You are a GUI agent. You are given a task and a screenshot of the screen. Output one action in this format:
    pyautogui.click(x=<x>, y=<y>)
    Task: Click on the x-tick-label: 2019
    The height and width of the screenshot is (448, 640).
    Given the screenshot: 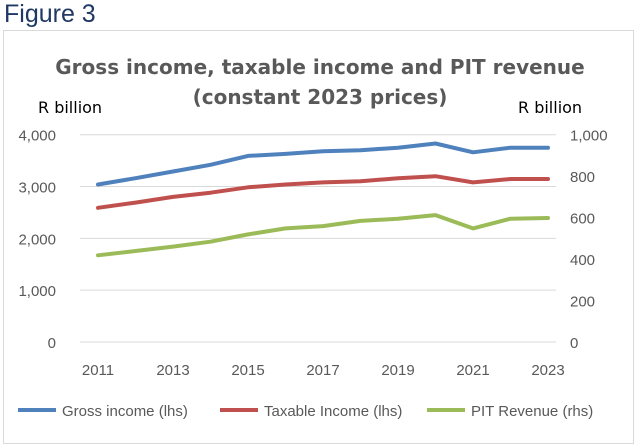 What is the action you would take?
    pyautogui.click(x=397, y=370)
    